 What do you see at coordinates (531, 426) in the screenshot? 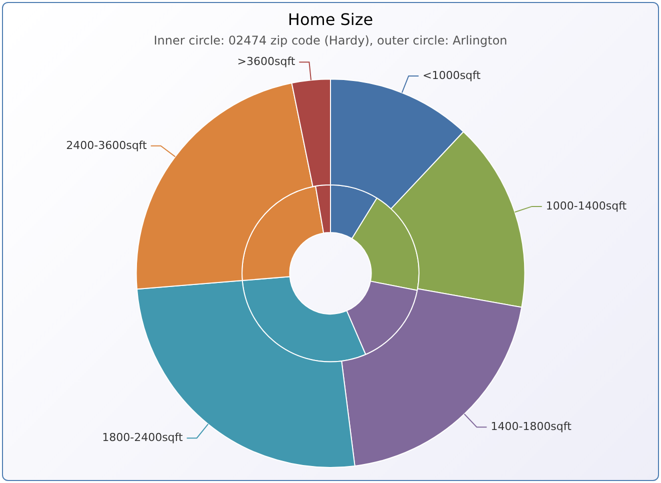
I see `slice-label: 1400-1800sqft` at bounding box center [531, 426].